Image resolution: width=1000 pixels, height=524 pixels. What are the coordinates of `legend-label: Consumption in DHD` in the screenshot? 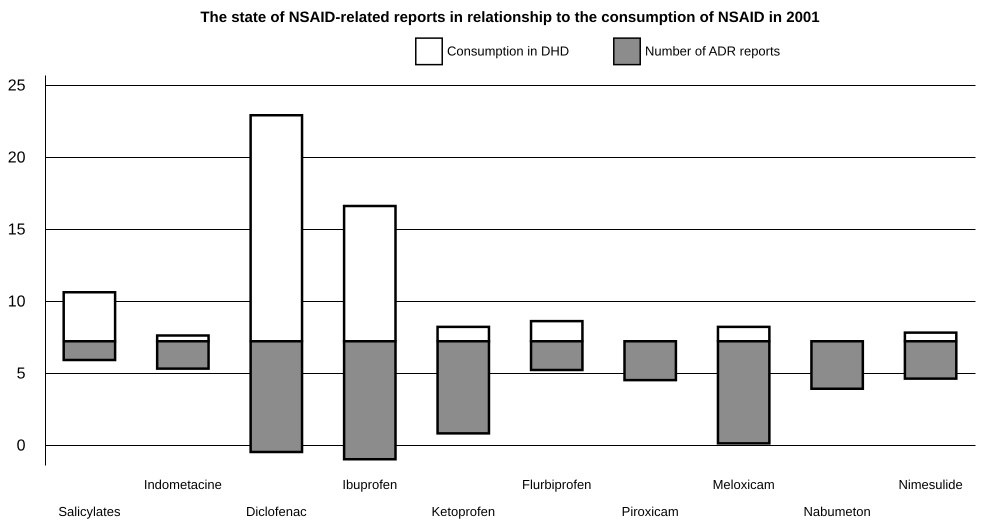 It's located at (508, 50).